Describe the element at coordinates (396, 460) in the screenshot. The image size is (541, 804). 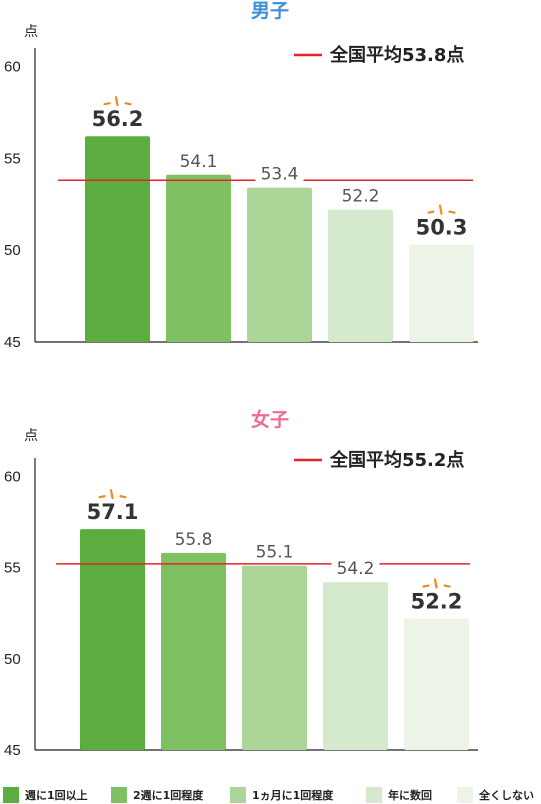
I see `average-label: 全国平均55.2点` at that location.